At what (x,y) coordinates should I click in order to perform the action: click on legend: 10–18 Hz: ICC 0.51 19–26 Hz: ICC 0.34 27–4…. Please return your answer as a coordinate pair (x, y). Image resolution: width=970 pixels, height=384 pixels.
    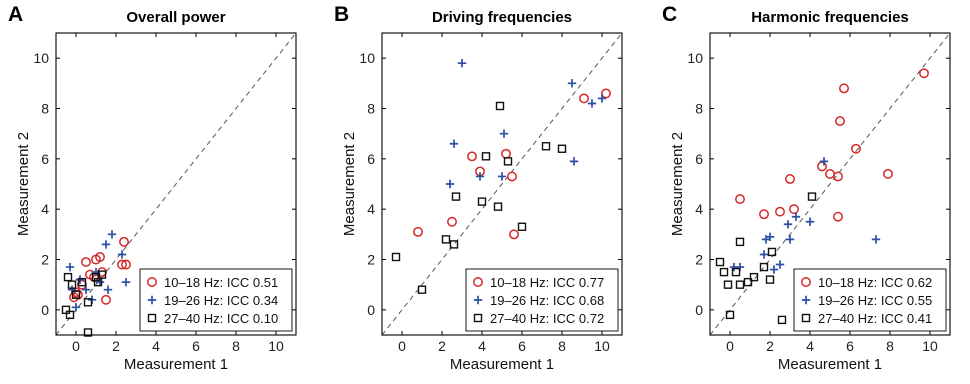
    Looking at the image, I should click on (216, 300).